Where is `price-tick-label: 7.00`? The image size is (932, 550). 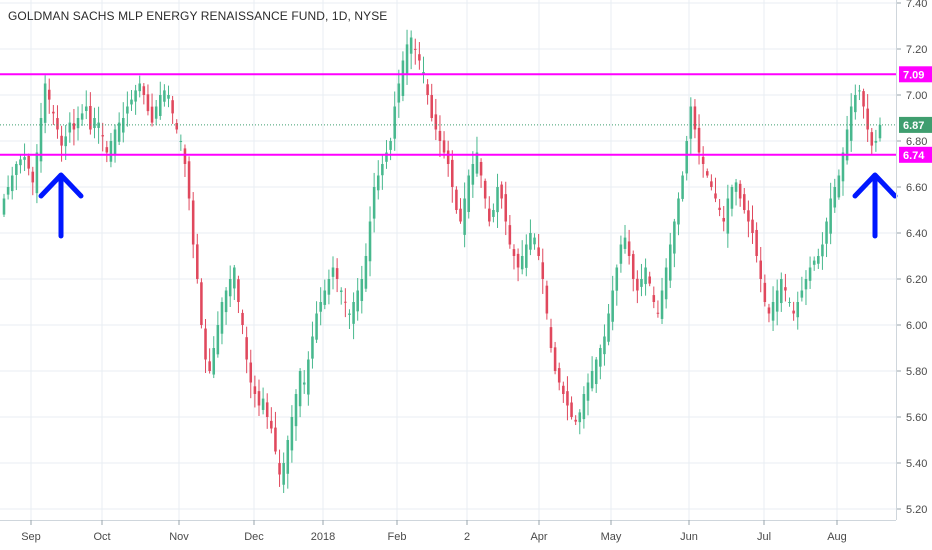 price-tick-label: 7.00 is located at coordinates (916, 96).